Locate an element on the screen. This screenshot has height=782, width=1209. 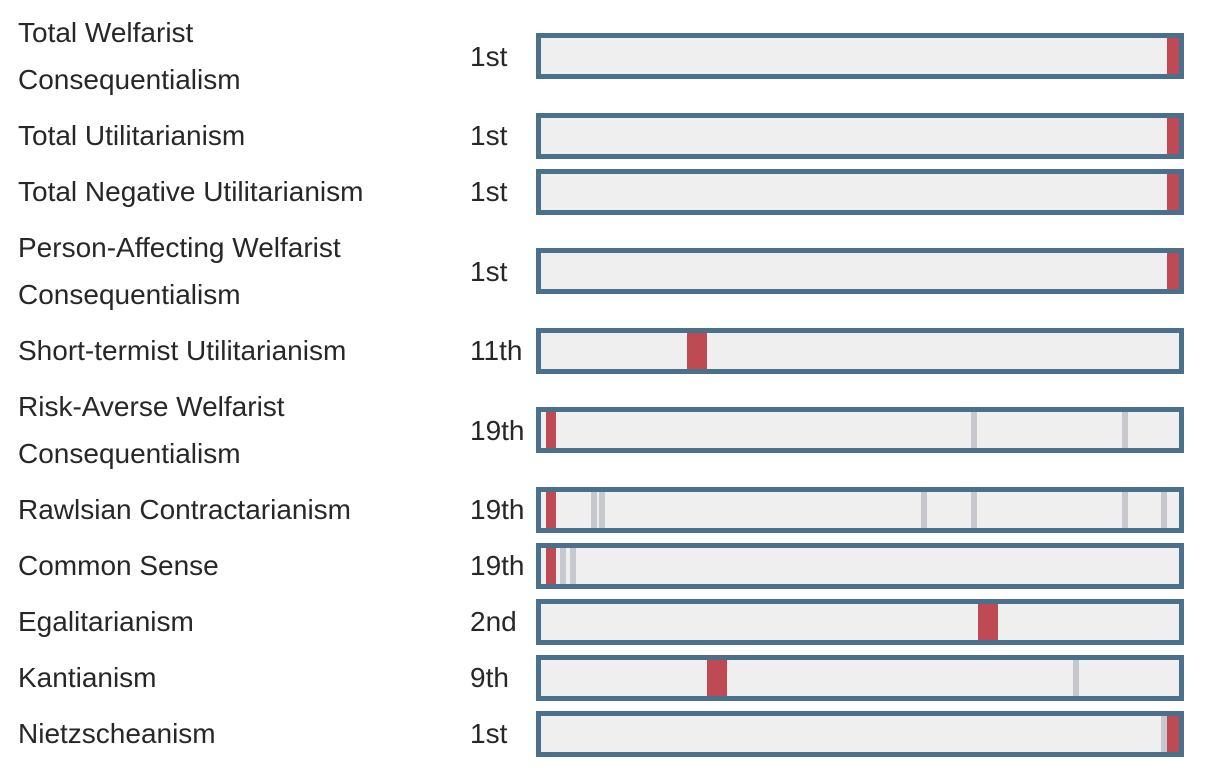
theory-label: Total Utilitarianism is located at coordinates (132, 135).